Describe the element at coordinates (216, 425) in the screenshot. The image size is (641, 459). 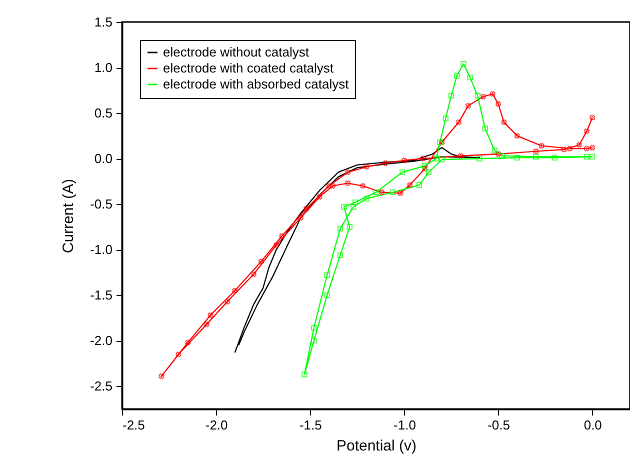
I see `x-tick-label: -2.0` at that location.